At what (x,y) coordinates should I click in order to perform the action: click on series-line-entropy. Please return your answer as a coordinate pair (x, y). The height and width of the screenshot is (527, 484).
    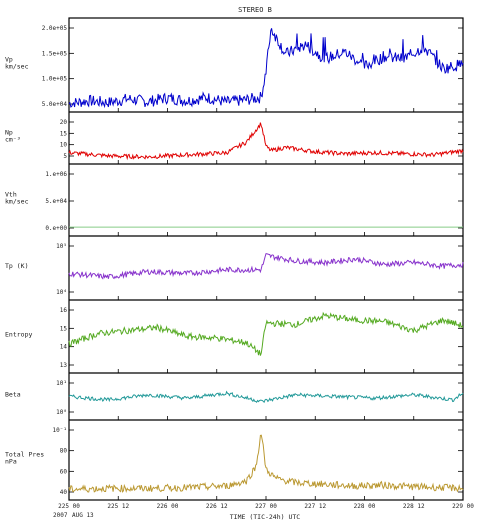
    Looking at the image, I should click on (266, 333).